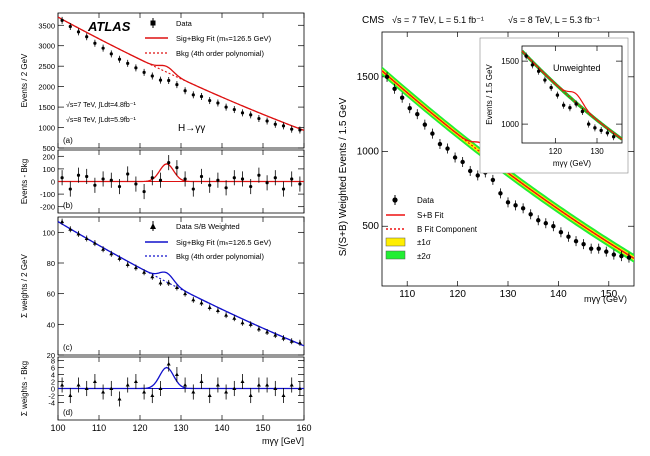 The height and width of the screenshot is (456, 650). I want to click on cms-legend-fit-label: S+B Fit, so click(430, 215).